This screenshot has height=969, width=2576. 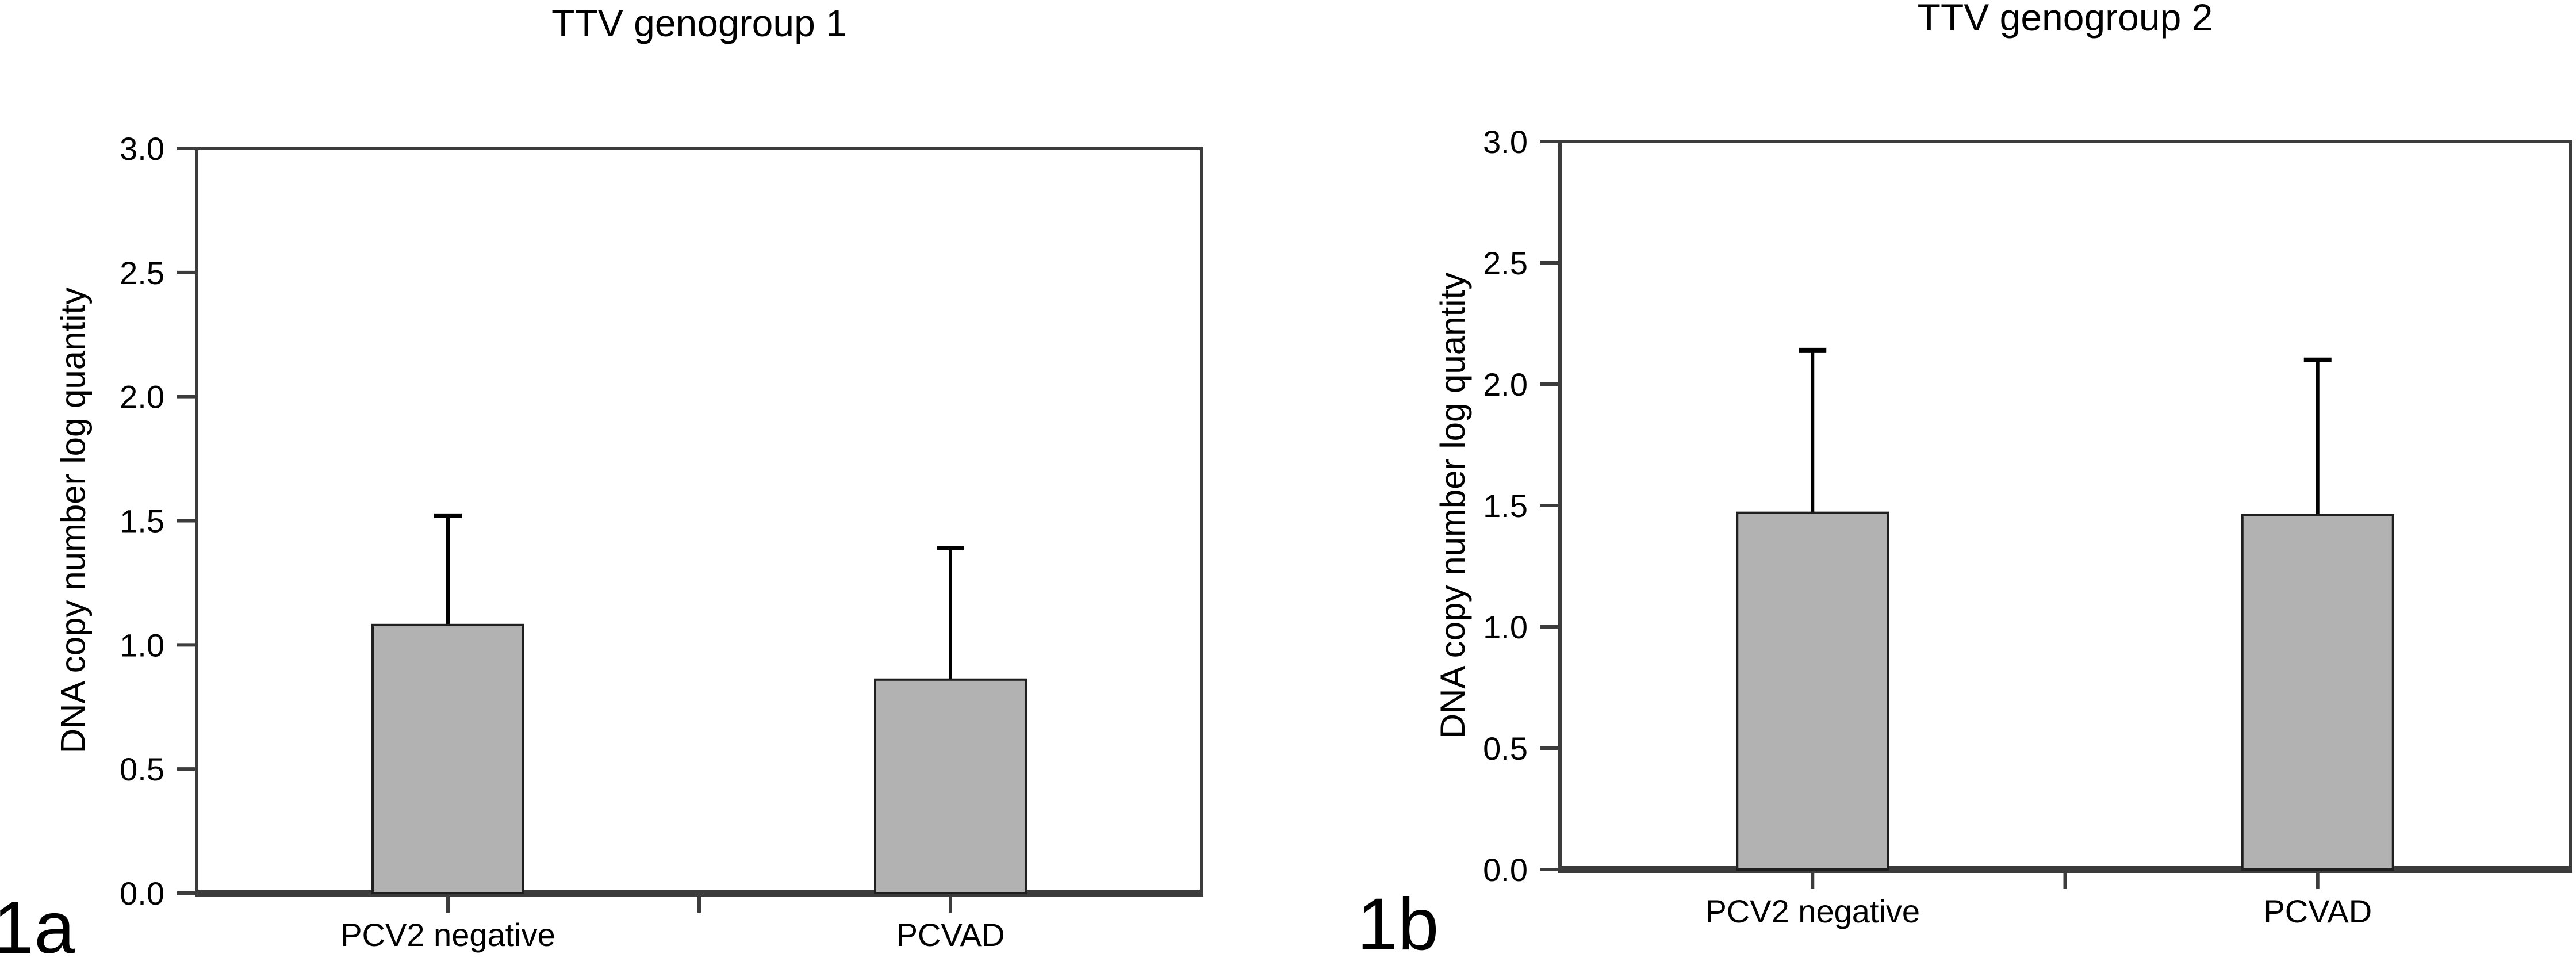 I want to click on chart2-y-axis-label: DNA copy number log quantity, so click(x=1452, y=505).